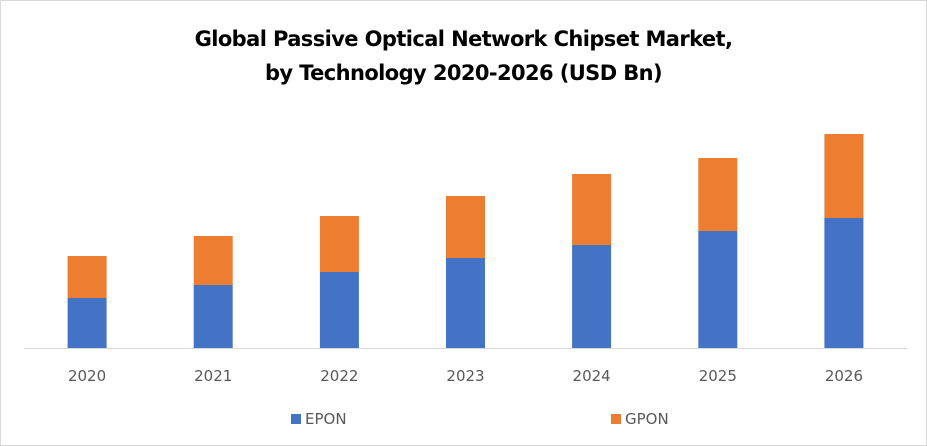  Describe the element at coordinates (465, 227) in the screenshot. I see `bar-gpon-2023` at that location.